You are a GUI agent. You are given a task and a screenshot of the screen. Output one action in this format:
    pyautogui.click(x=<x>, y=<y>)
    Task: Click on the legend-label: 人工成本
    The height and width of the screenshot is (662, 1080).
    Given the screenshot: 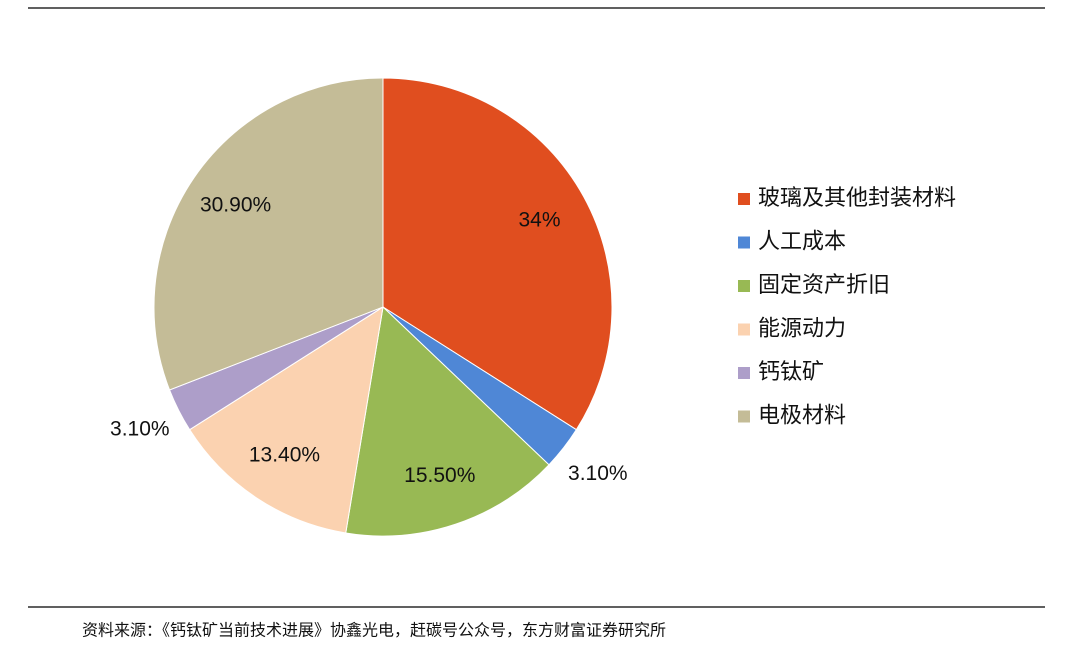 What is the action you would take?
    pyautogui.click(x=802, y=240)
    